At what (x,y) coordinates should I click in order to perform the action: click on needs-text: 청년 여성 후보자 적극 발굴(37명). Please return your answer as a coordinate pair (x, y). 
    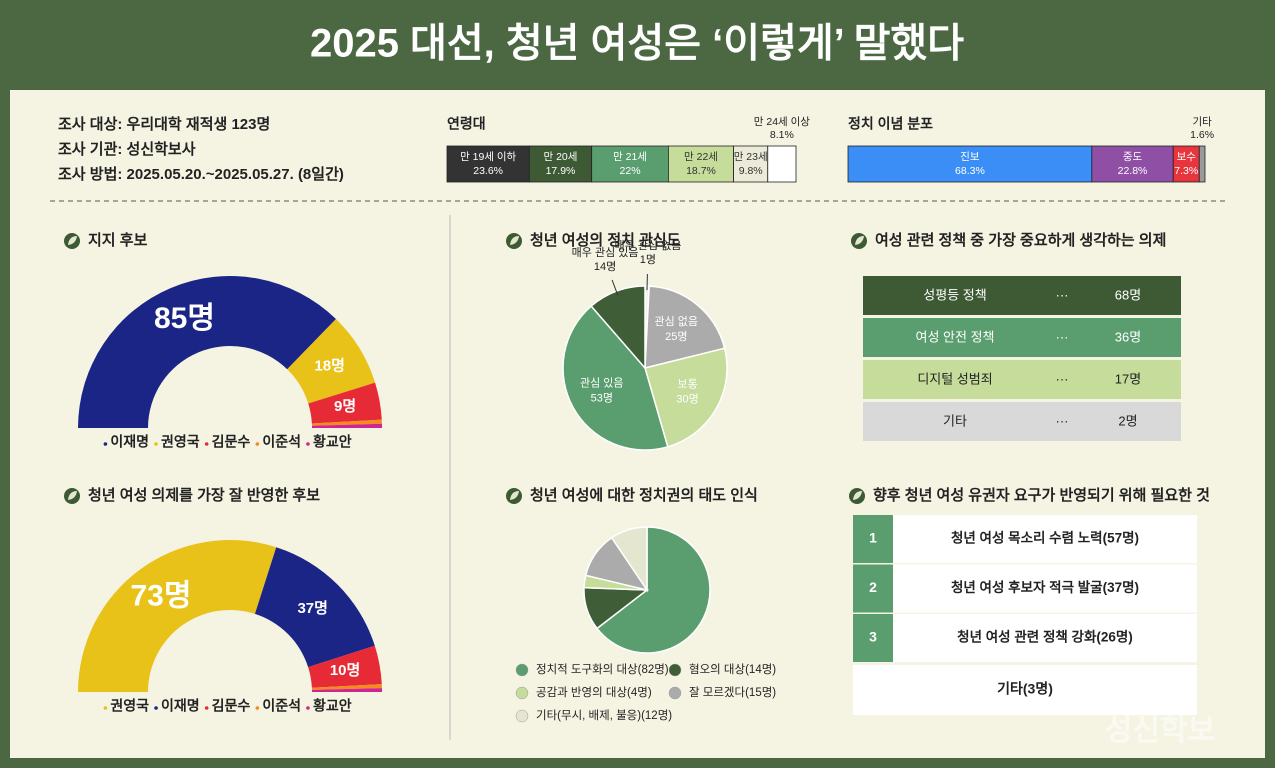
    Looking at the image, I should click on (1045, 587).